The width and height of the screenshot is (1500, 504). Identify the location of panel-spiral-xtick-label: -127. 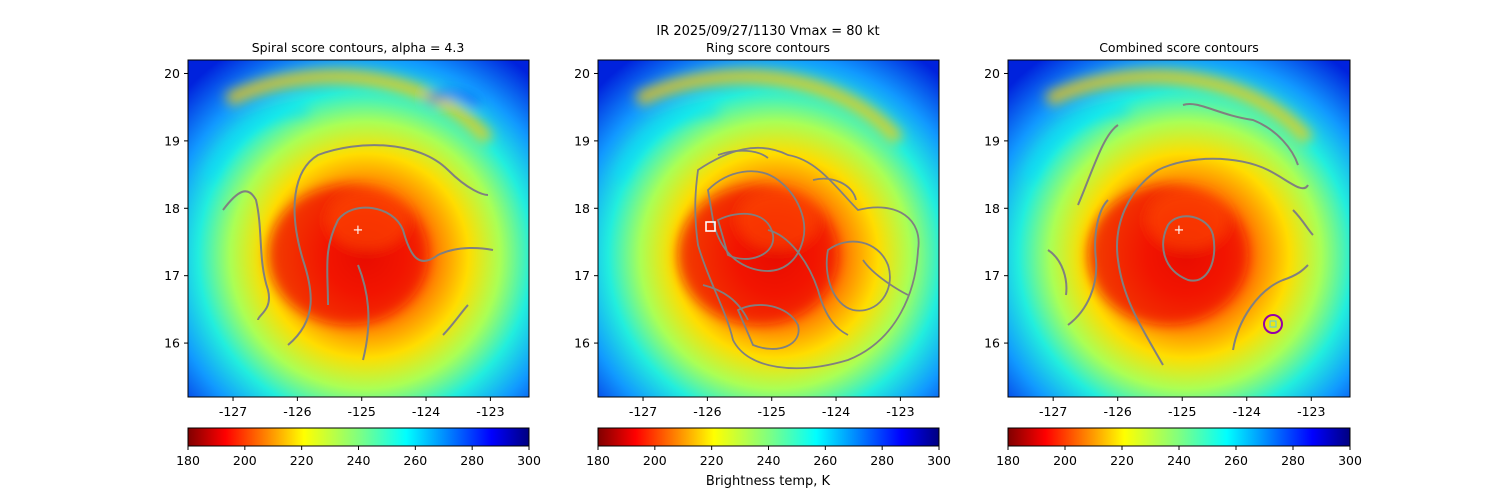
(233, 411).